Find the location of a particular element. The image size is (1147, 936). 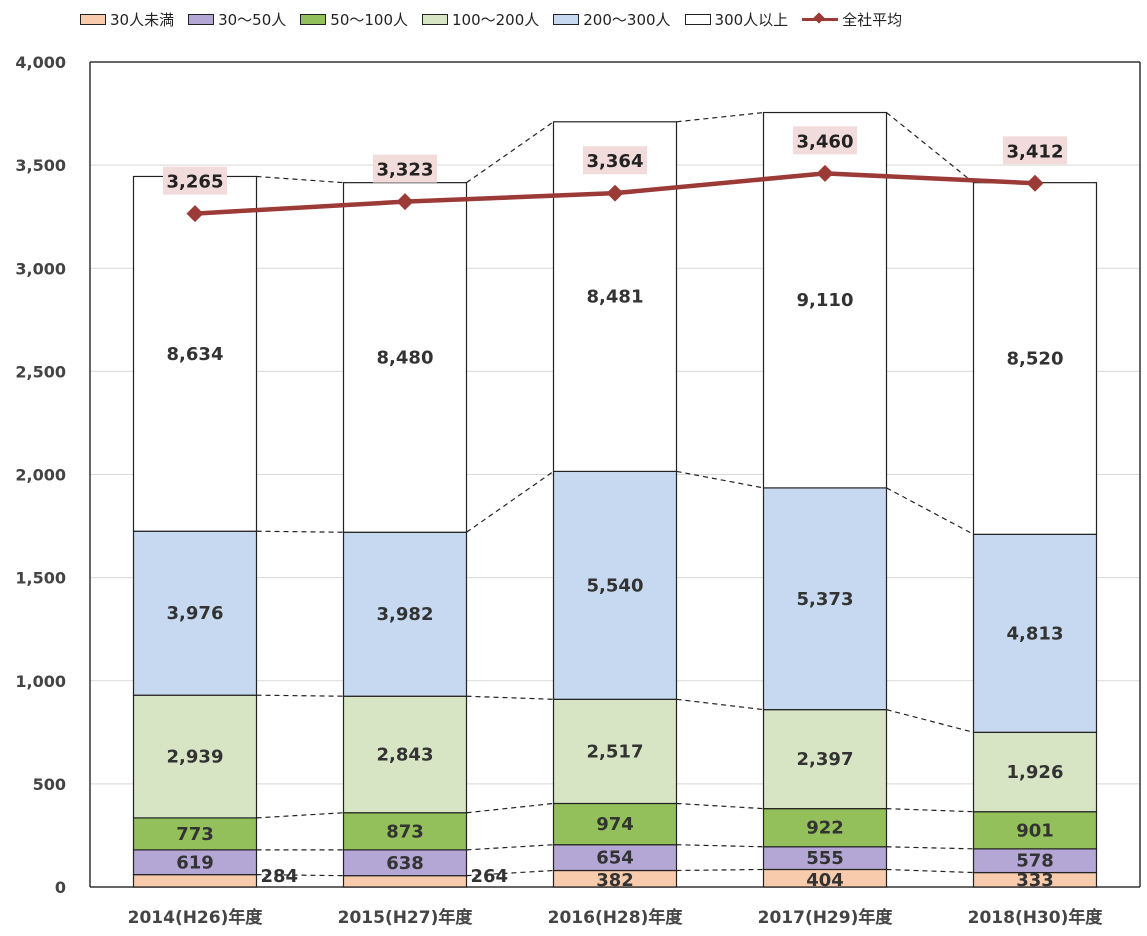

legend-item: 50～100人 is located at coordinates (354, 19).